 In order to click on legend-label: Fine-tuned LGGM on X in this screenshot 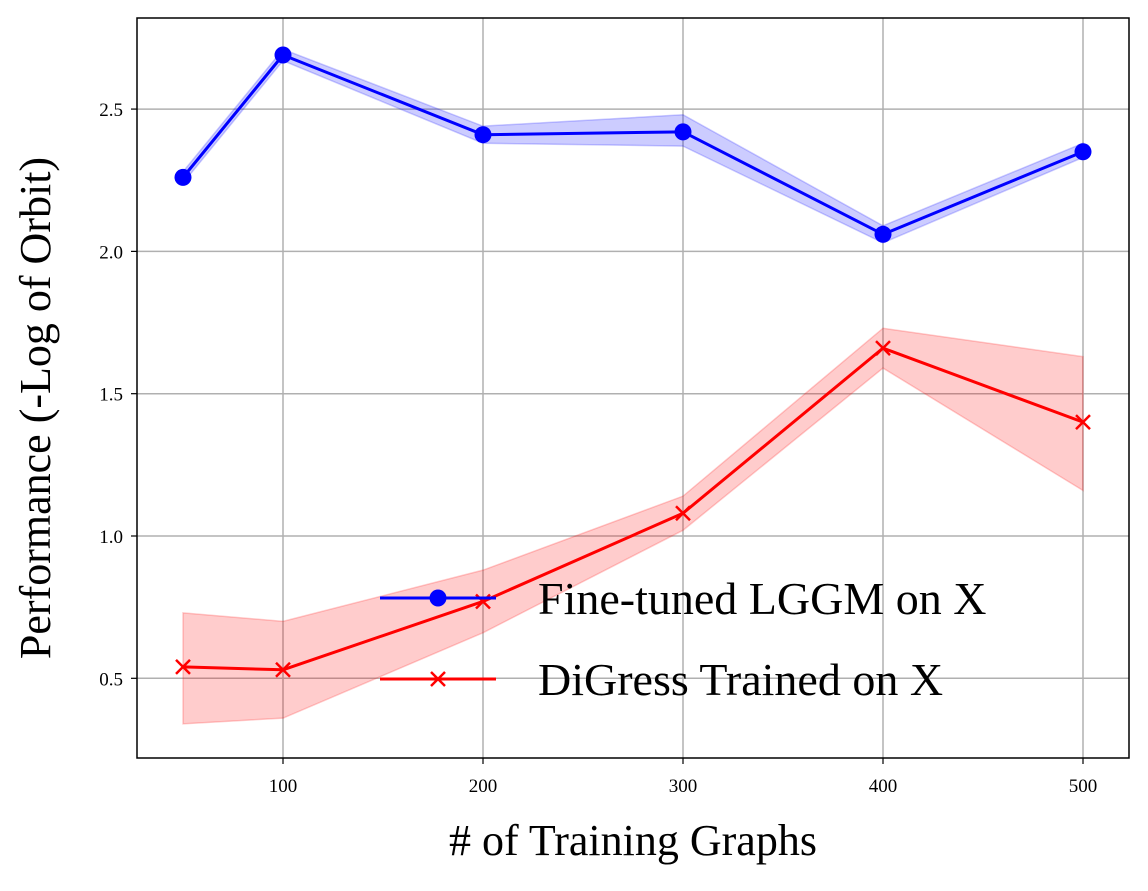, I will do `click(762, 598)`.